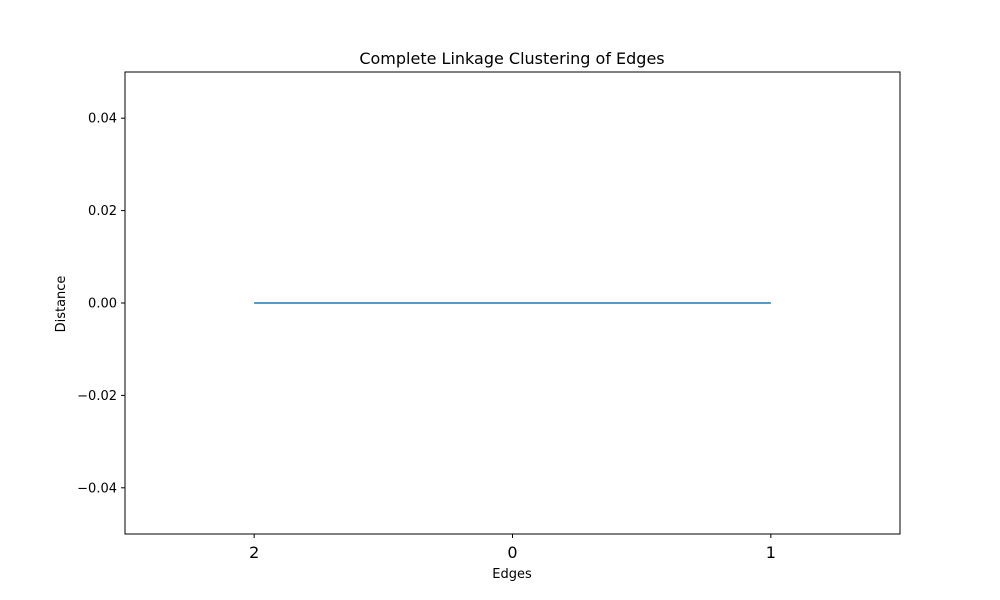 The width and height of the screenshot is (1000, 600). I want to click on y-tick-label: 0.04, so click(102, 119).